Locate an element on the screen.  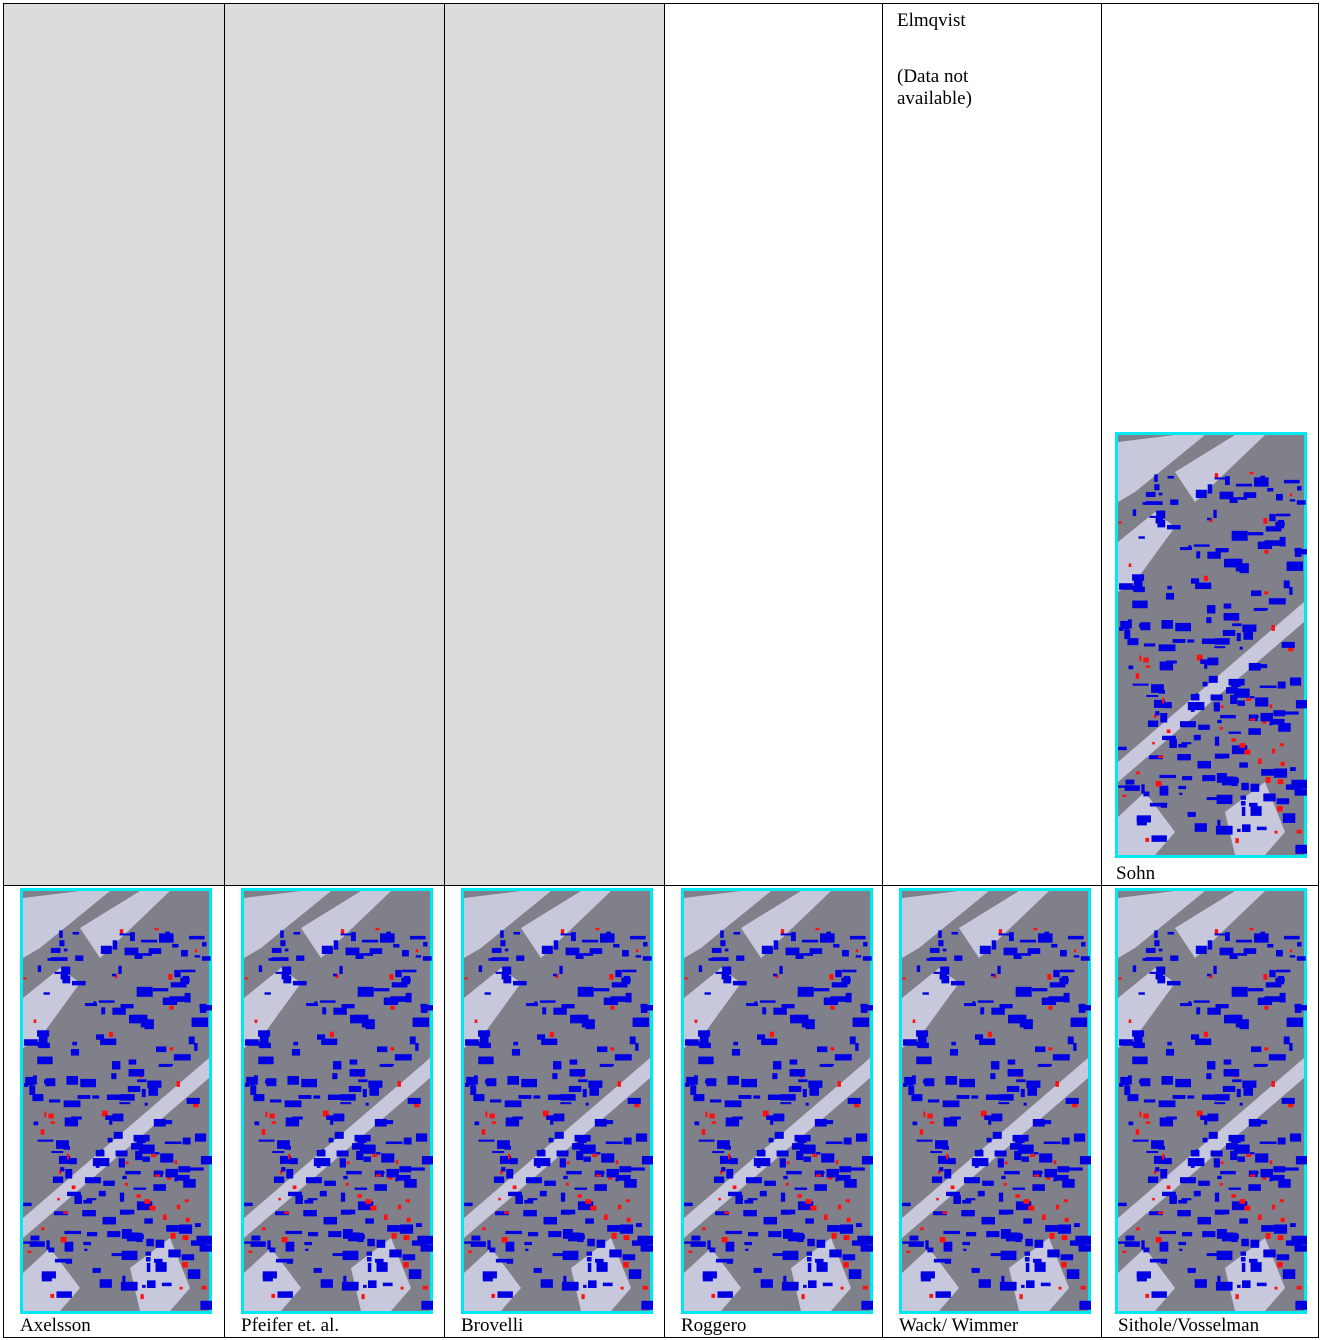
cell: Wack/ Wimmer is located at coordinates (992, 1111).